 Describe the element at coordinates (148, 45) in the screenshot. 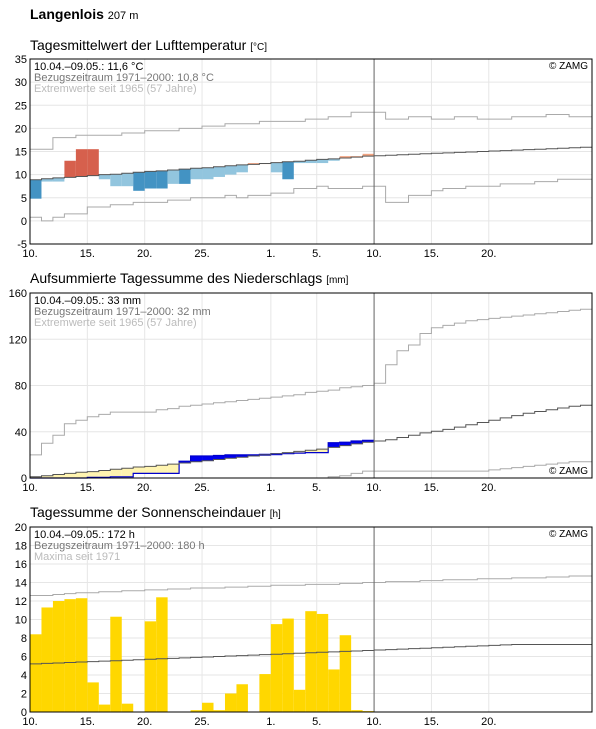

I see `temperature-panel-title: Tagesmittelwert der Lufttemperatur [°C]` at that location.